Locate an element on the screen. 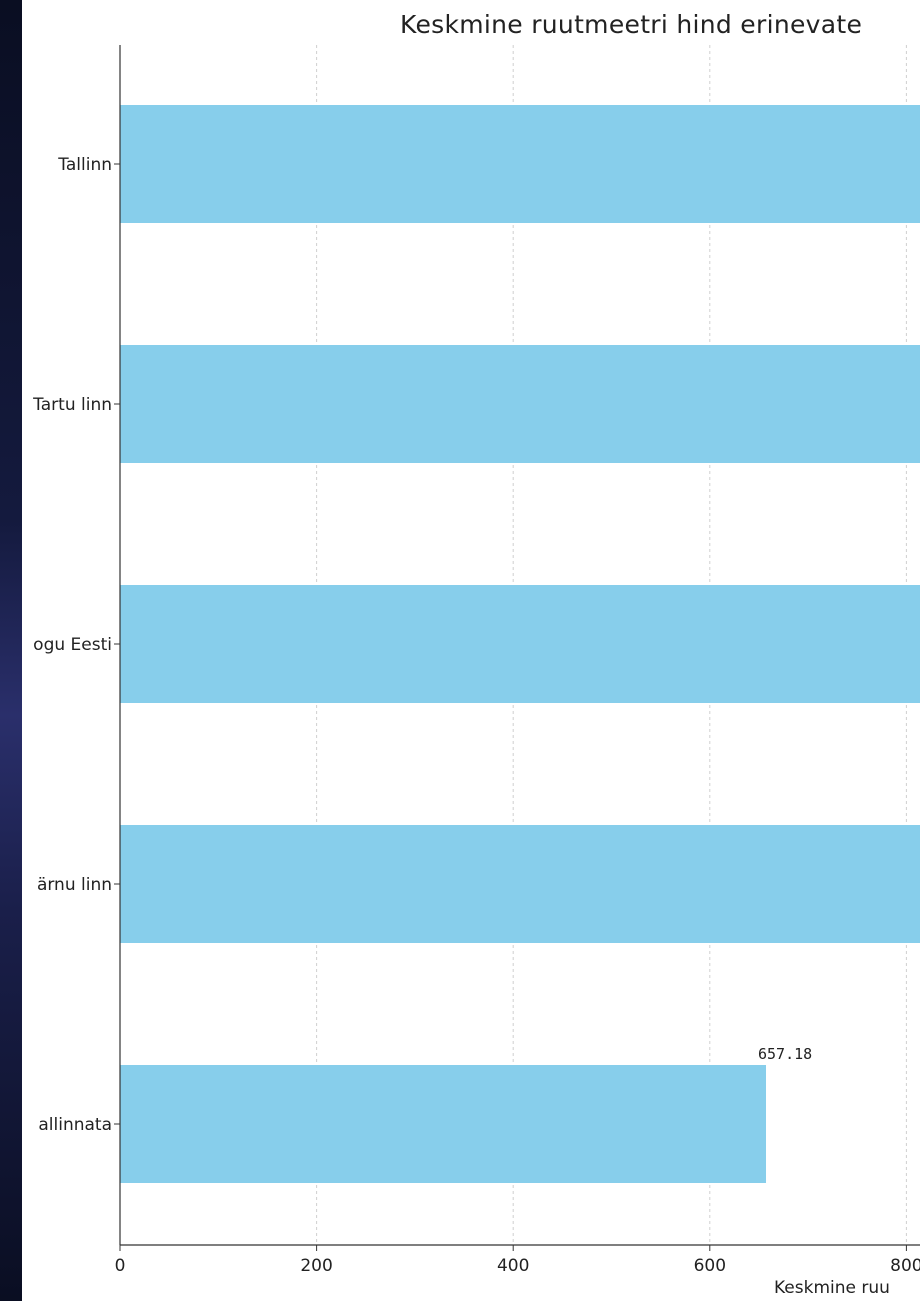 Image resolution: width=920 pixels, height=1301 pixels. background-strip is located at coordinates (11, 650).